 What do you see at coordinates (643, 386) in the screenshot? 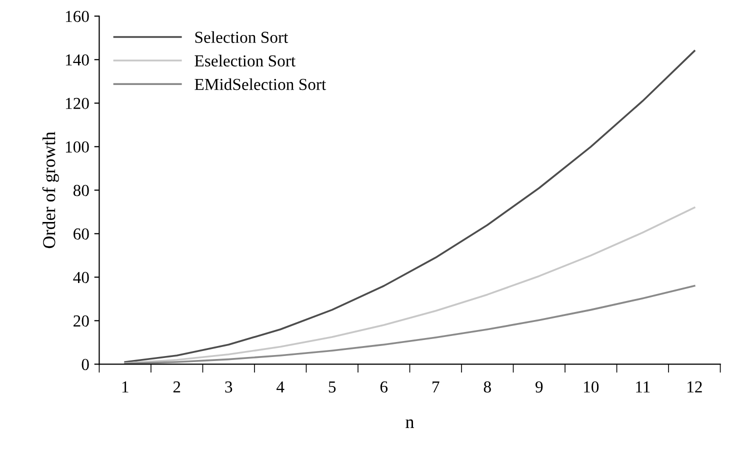
I see `x-tick-label: 11` at bounding box center [643, 386].